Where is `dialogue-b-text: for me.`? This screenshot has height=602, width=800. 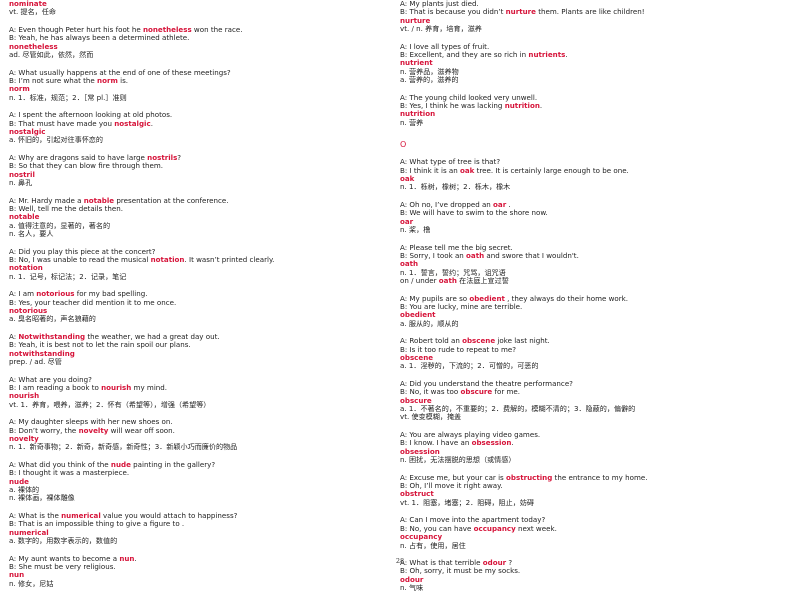 dialogue-b-text: for me. is located at coordinates (506, 392).